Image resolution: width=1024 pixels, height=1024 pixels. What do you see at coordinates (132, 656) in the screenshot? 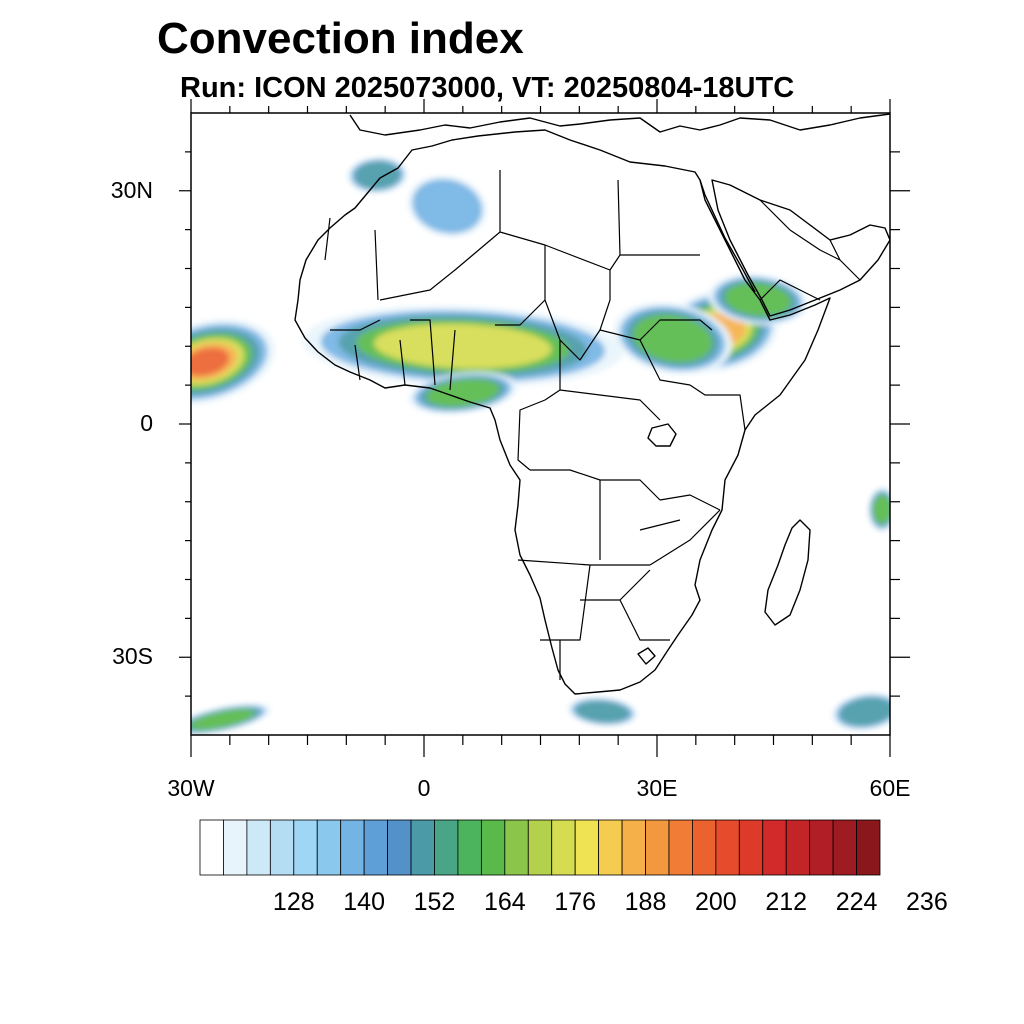
I see `lat-label: 30S` at bounding box center [132, 656].